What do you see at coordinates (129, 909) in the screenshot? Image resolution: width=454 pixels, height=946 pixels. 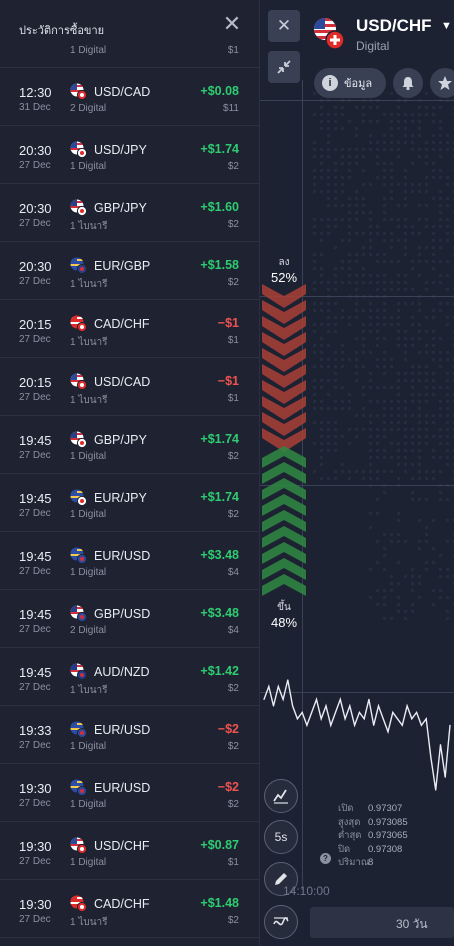 I see `trade-row: 19:30 27 Dec CAD/CHF 1 ไบนารี +$1.48 $2` at bounding box center [129, 909].